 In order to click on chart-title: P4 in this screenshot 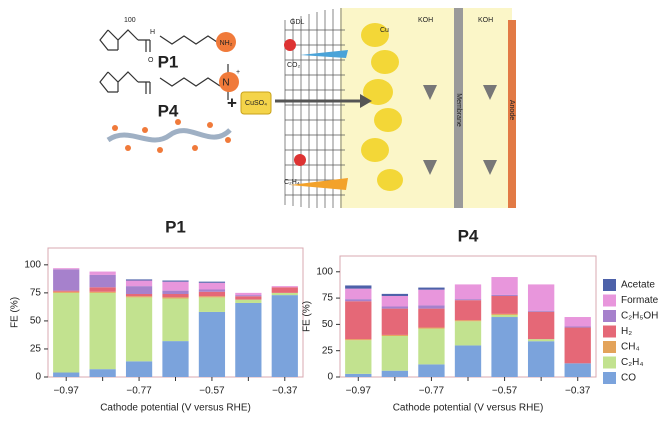, I will do `click(468, 235)`.